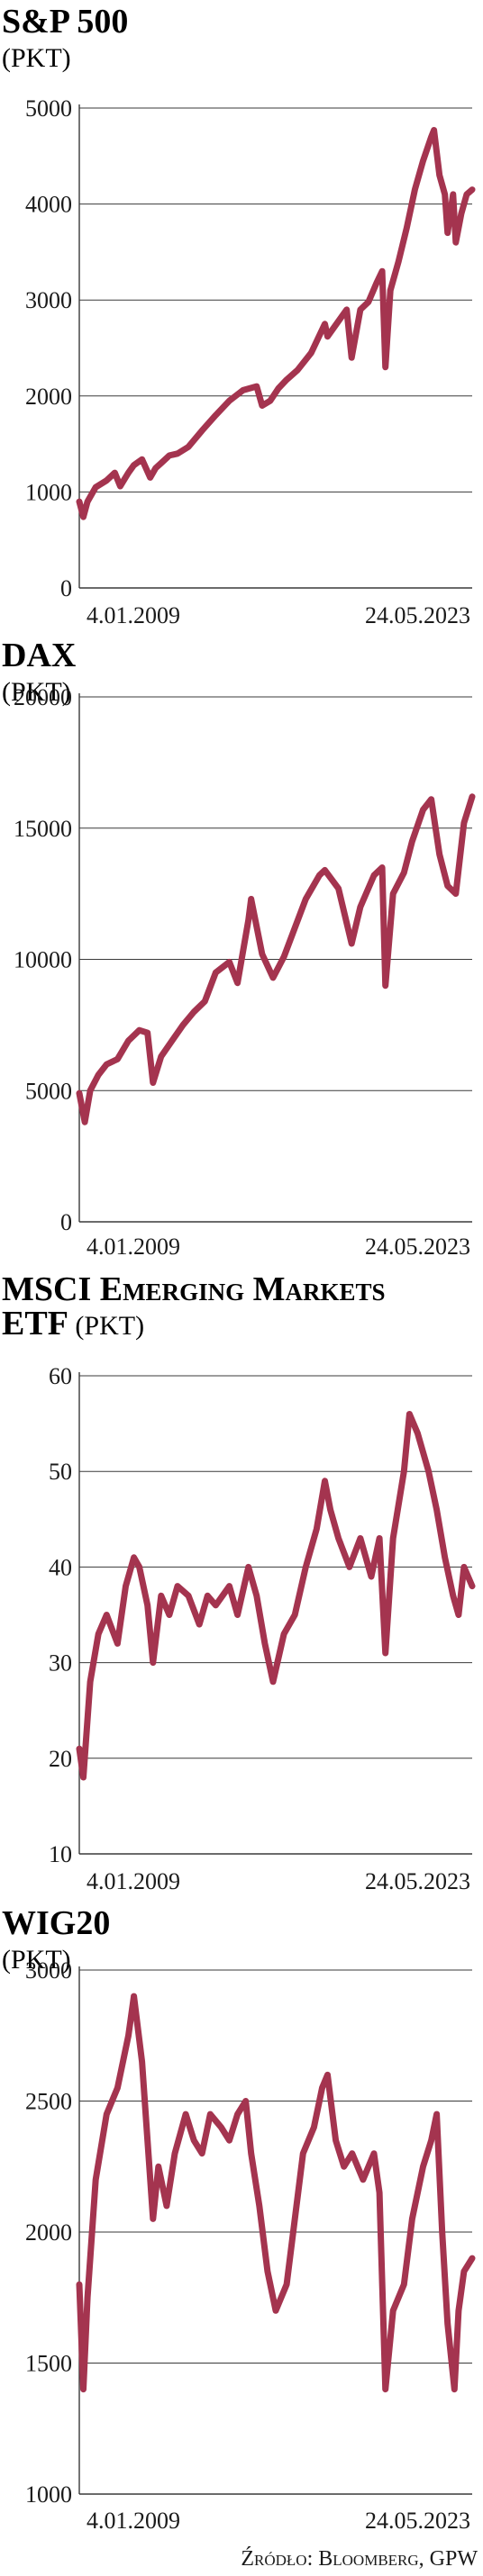 This screenshot has height=2576, width=483. I want to click on y-tick-label: 10000, so click(43, 960).